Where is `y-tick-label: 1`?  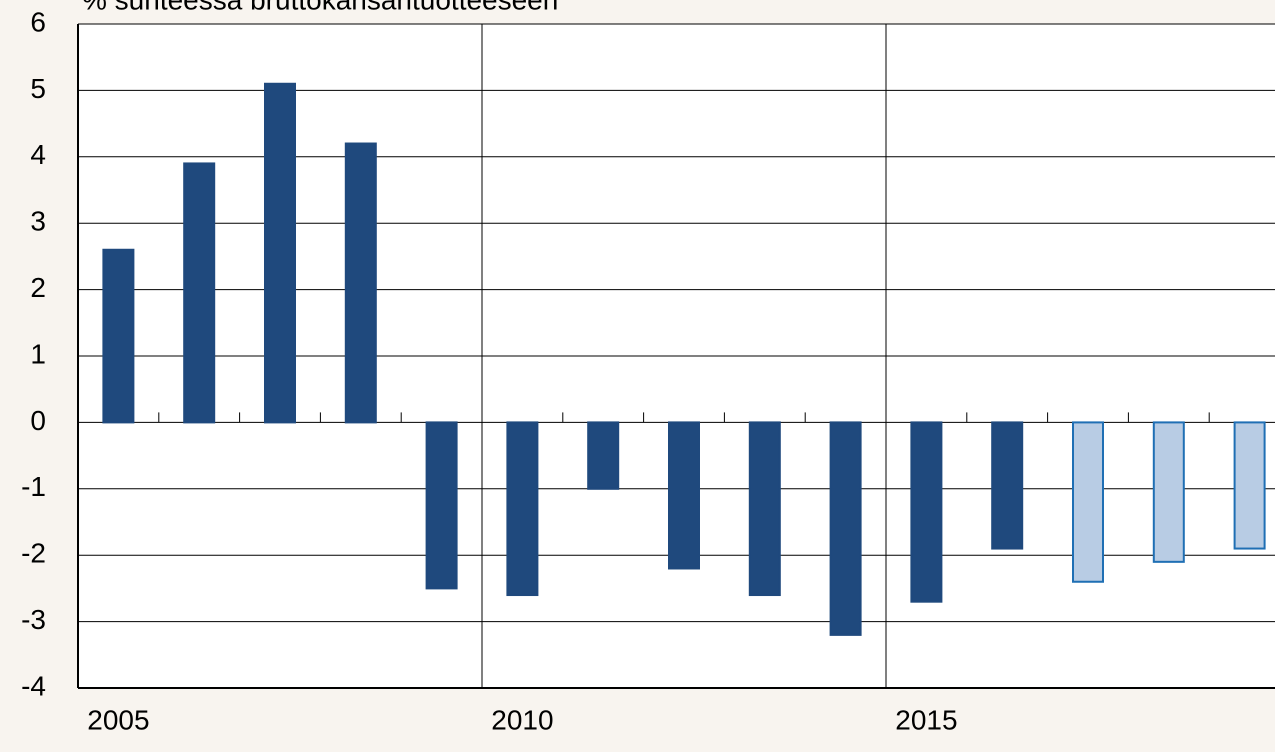 y-tick-label: 1 is located at coordinates (38, 353).